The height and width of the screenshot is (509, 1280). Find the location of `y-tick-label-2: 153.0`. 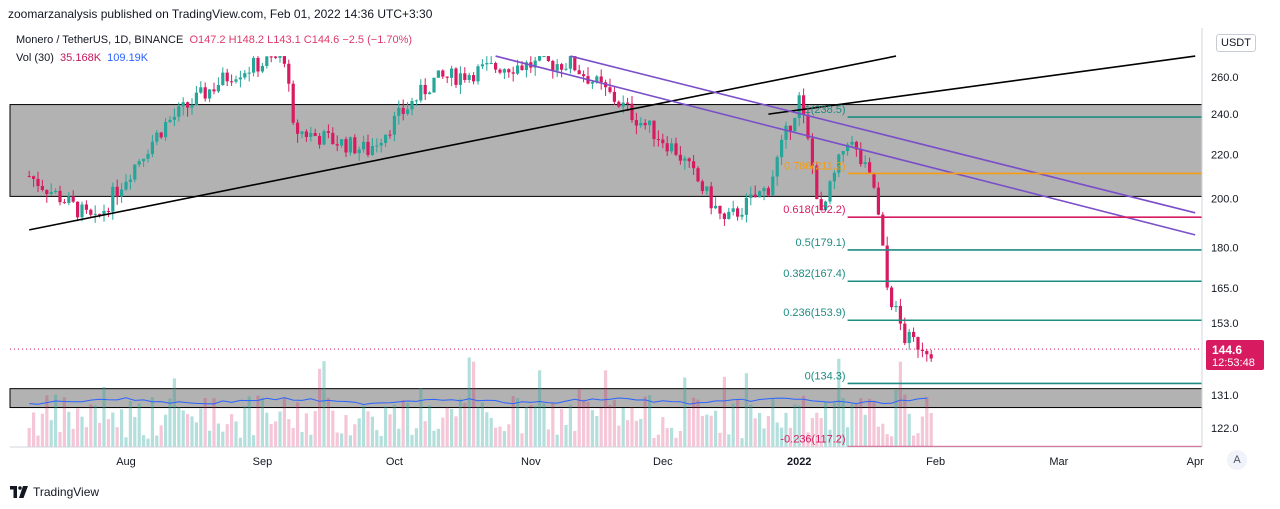

y-tick-label-2: 153.0 is located at coordinates (1225, 324).